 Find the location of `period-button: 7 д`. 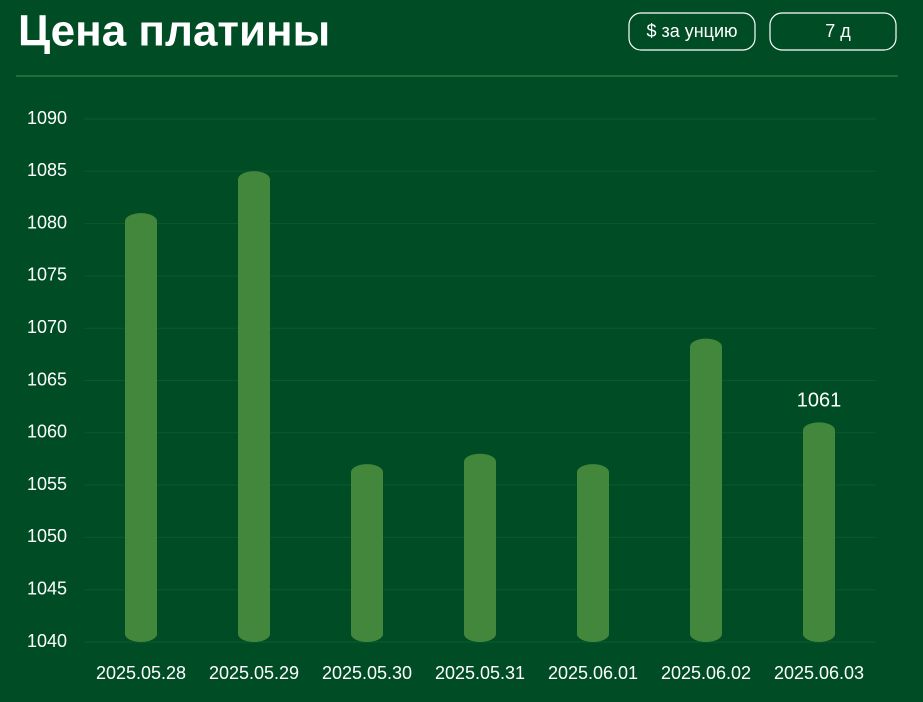

period-button: 7 д is located at coordinates (833, 31).